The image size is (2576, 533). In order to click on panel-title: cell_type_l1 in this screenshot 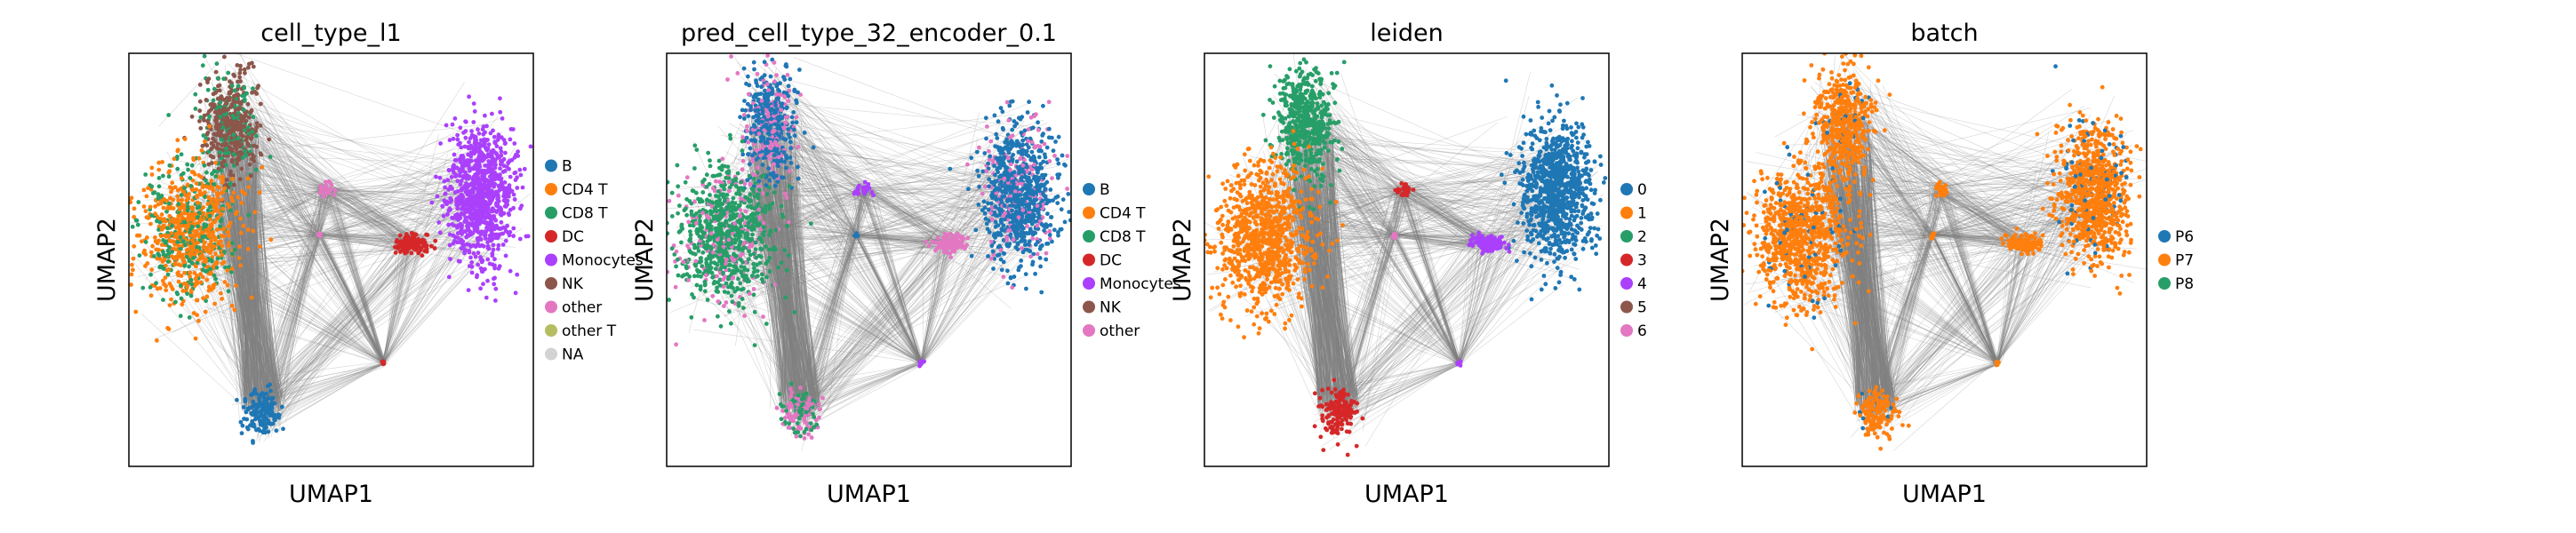, I will do `click(330, 33)`.